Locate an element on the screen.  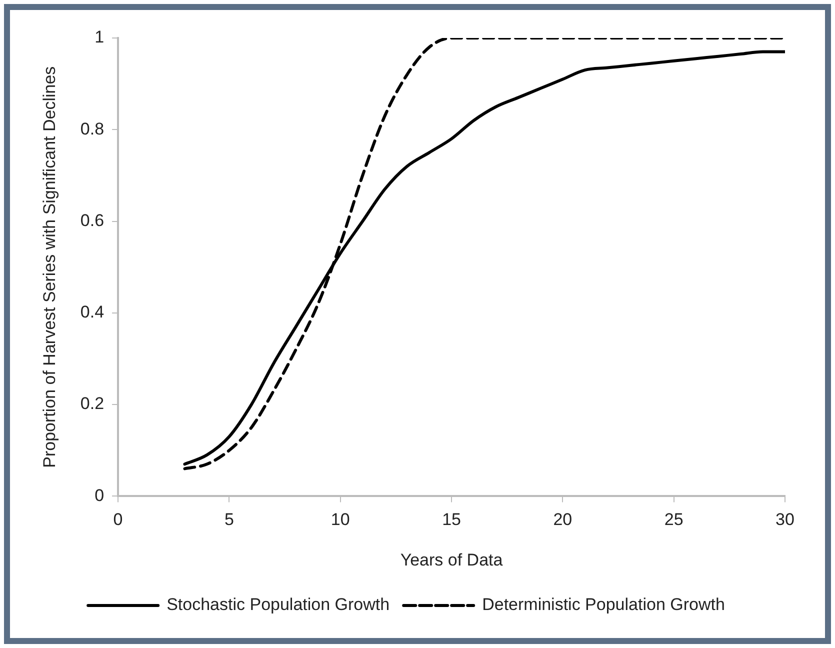
legend-label: Deterministic Population Growth is located at coordinates (603, 604).